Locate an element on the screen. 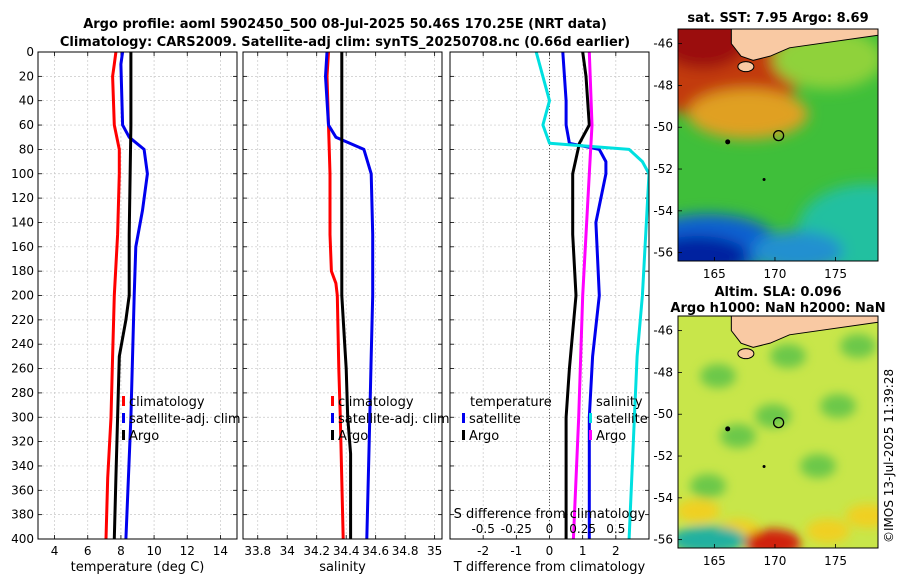 Image resolution: width=900 pixels, height=584 pixels. y-tick-label: 60 is located at coordinates (26, 125).